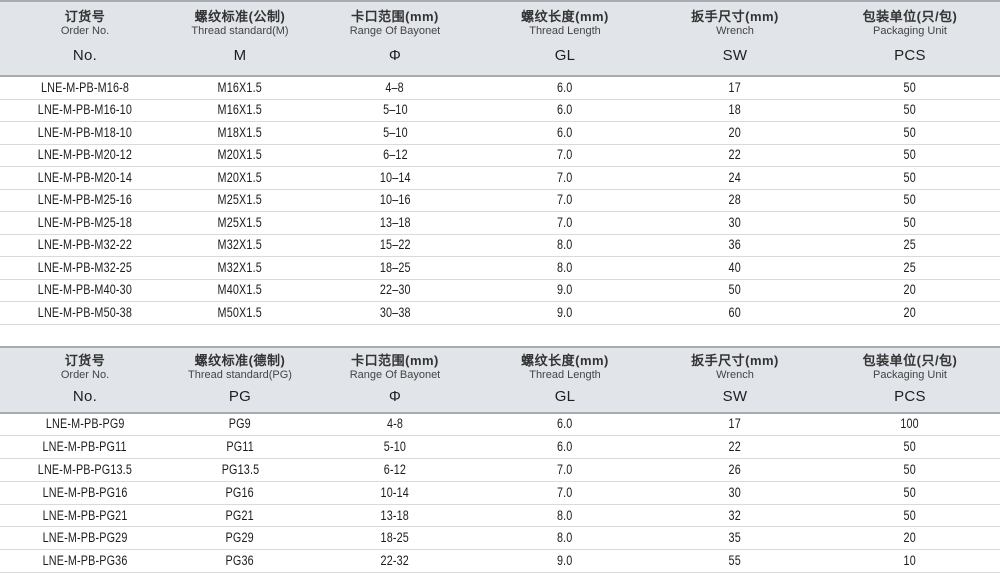  I want to click on table-cell: LNE-M-PB-PG21, so click(85, 516).